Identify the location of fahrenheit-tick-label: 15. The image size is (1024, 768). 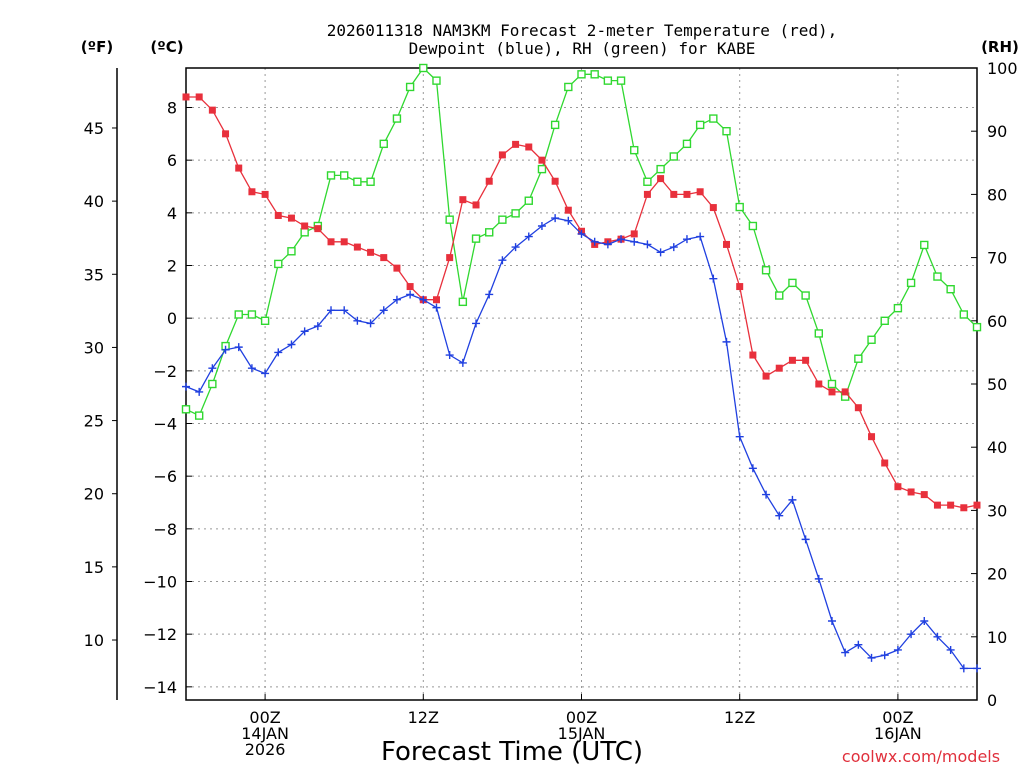
(94, 567).